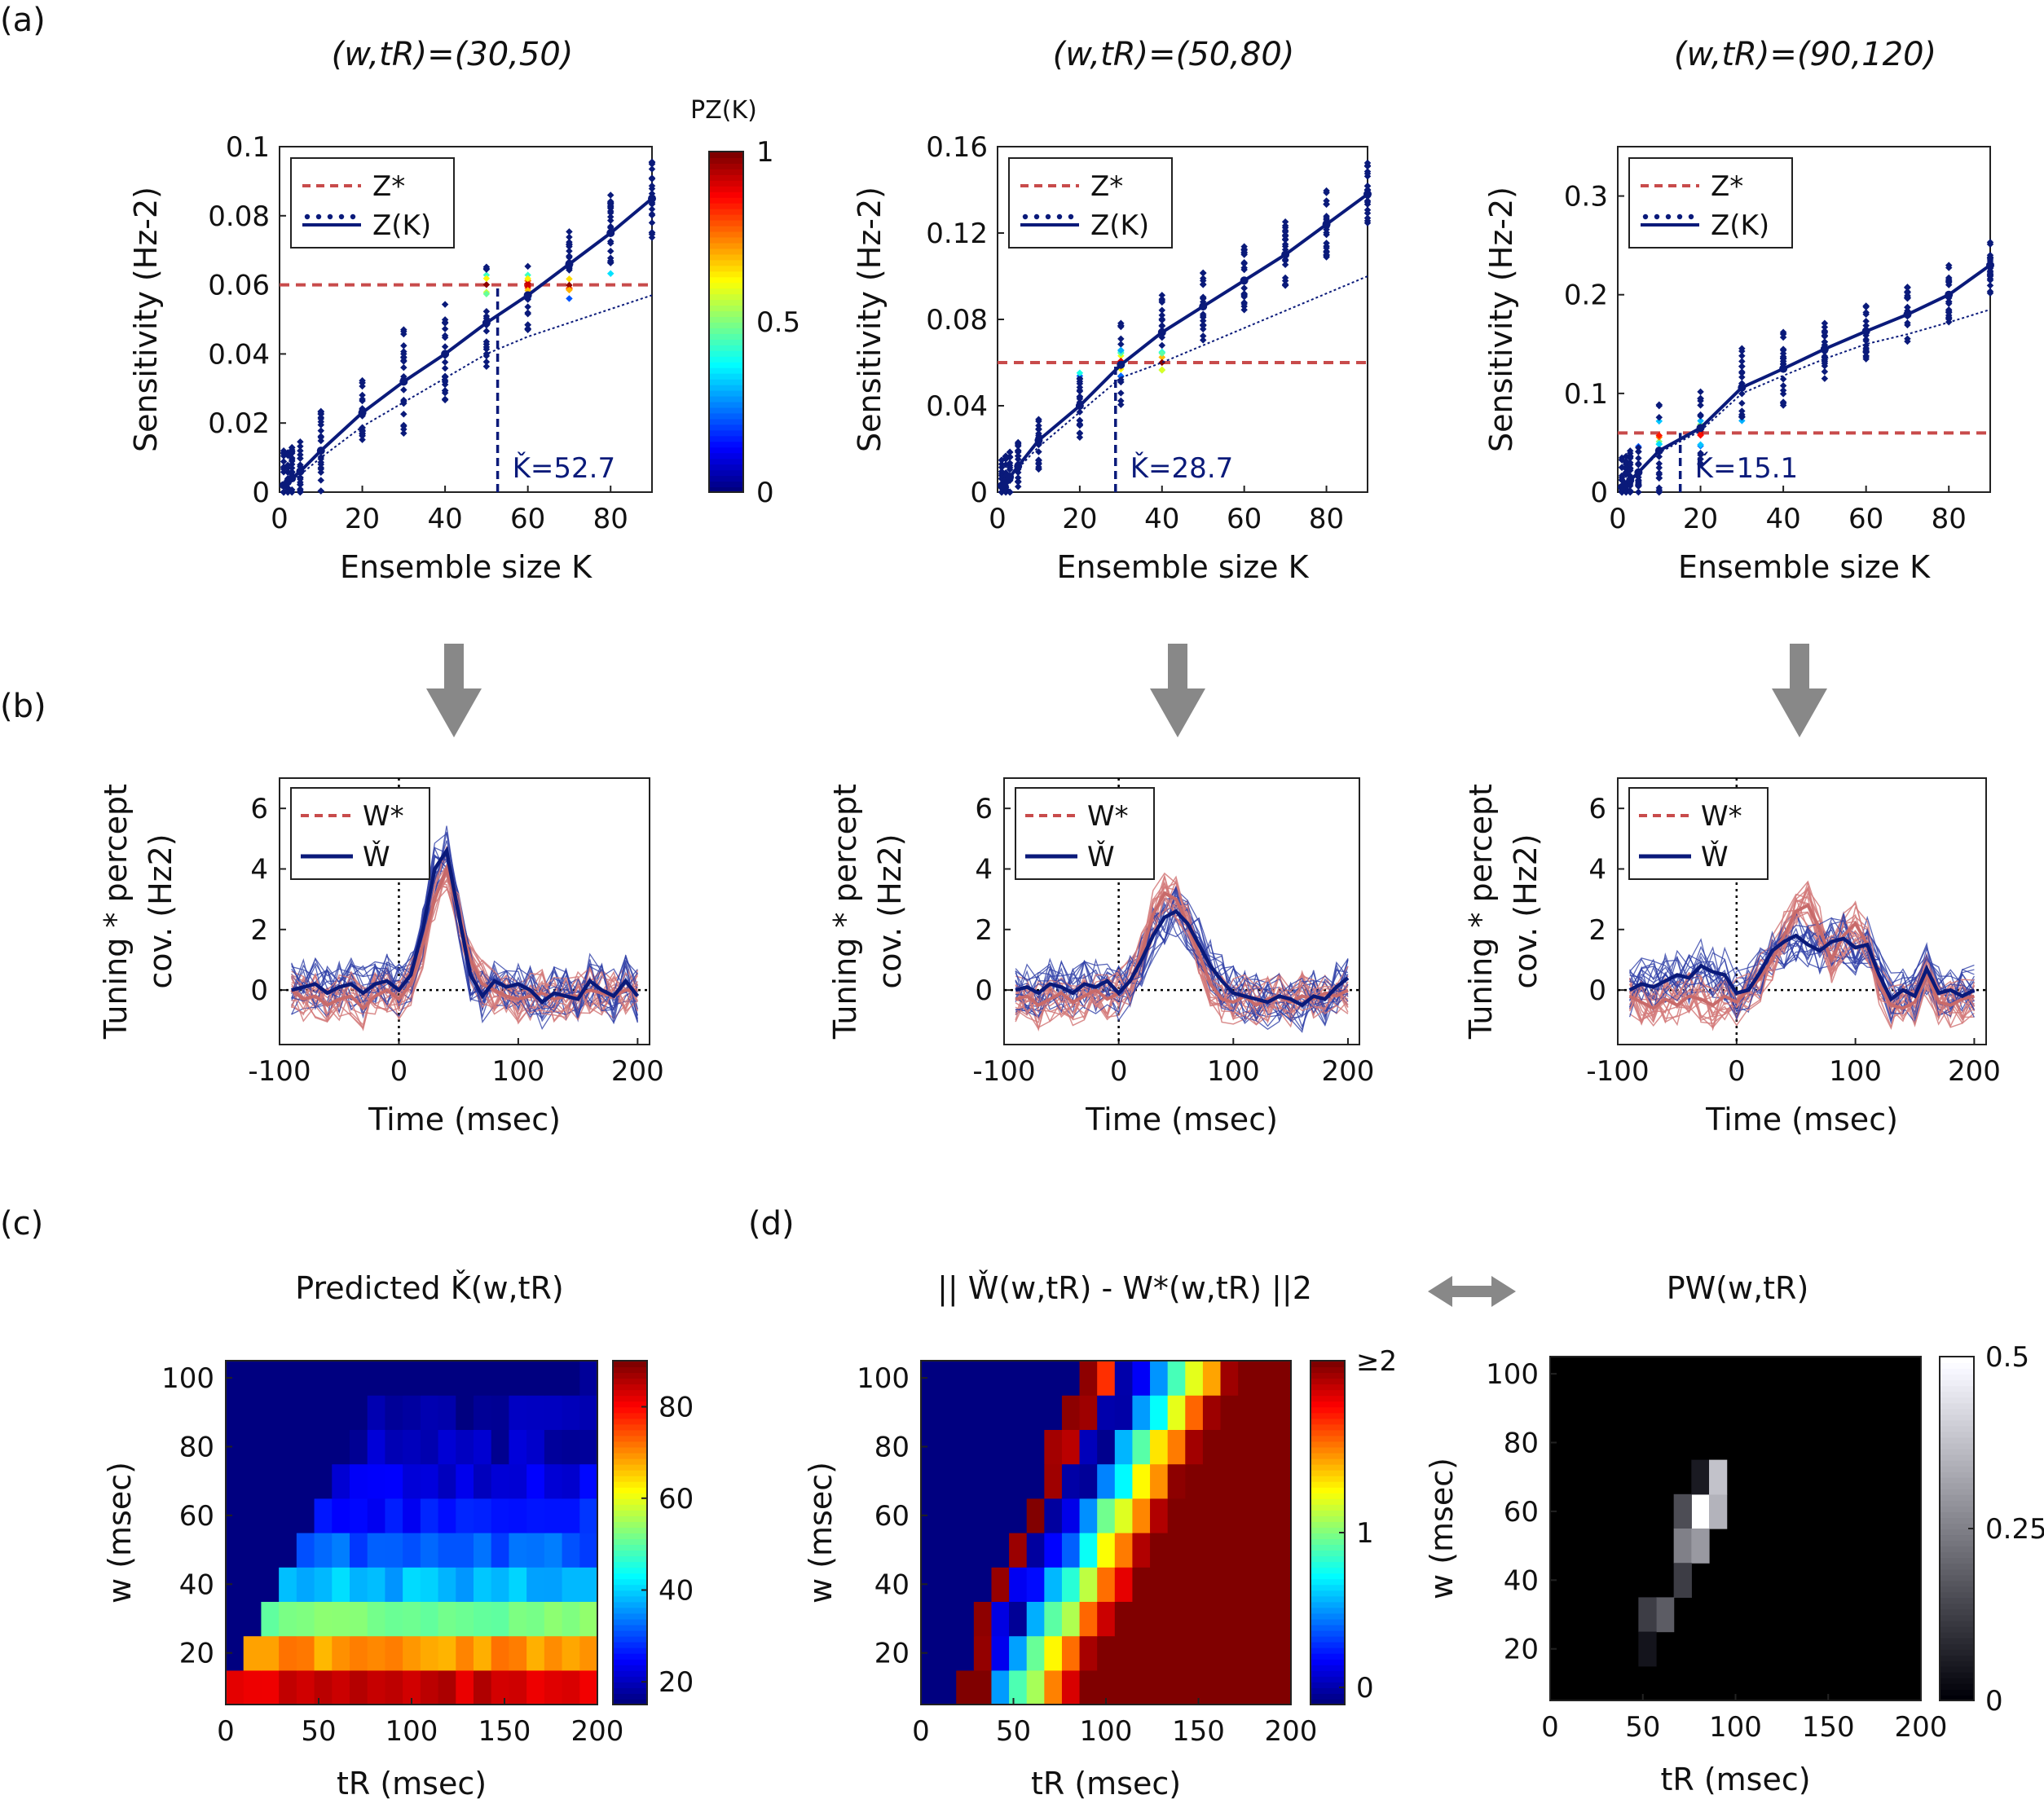 The height and width of the screenshot is (1808, 2044). I want to click on w-check-trace, so click(1801, 973).